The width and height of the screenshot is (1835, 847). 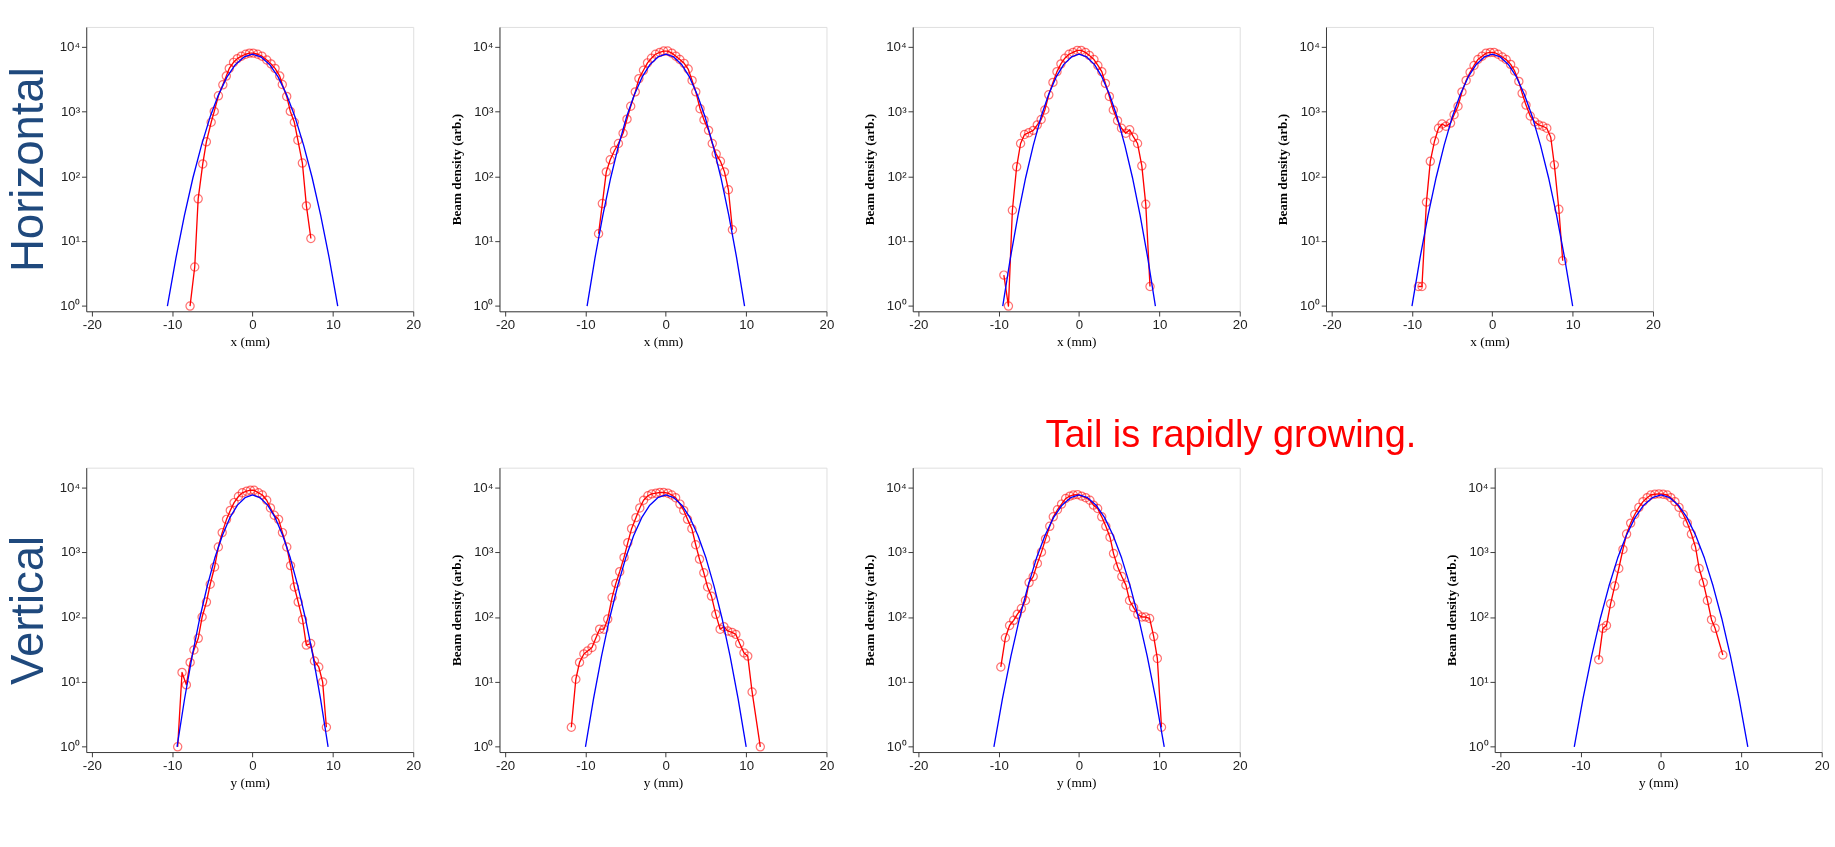 I want to click on y-axis-title: Vertical, so click(x=27, y=610).